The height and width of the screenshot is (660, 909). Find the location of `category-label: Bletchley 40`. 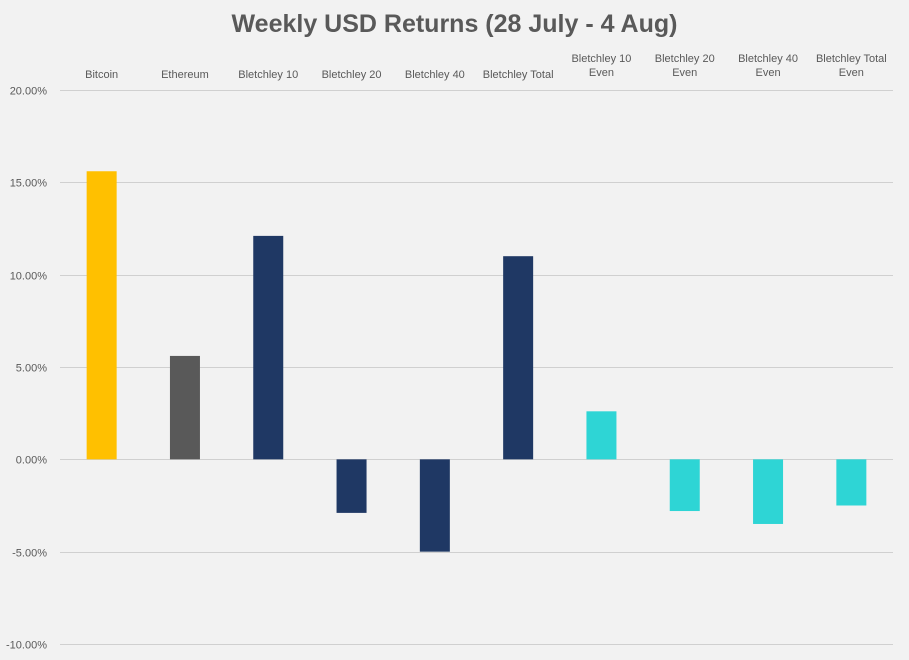

category-label: Bletchley 40 is located at coordinates (435, 75).